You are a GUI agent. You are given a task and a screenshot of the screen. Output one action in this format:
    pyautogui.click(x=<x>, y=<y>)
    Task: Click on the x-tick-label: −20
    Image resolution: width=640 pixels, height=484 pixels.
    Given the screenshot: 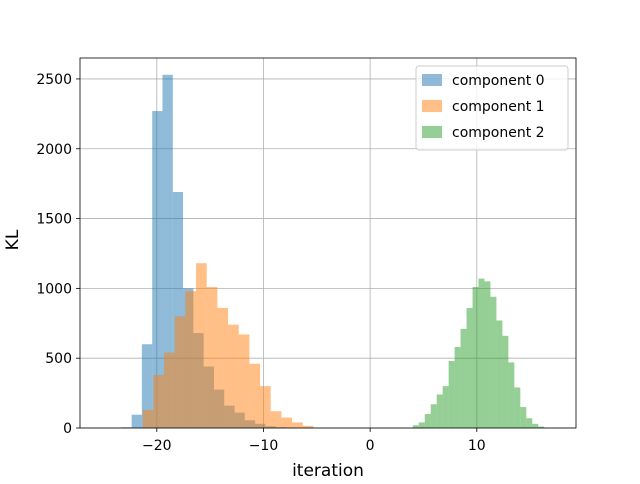 What is the action you would take?
    pyautogui.click(x=157, y=446)
    